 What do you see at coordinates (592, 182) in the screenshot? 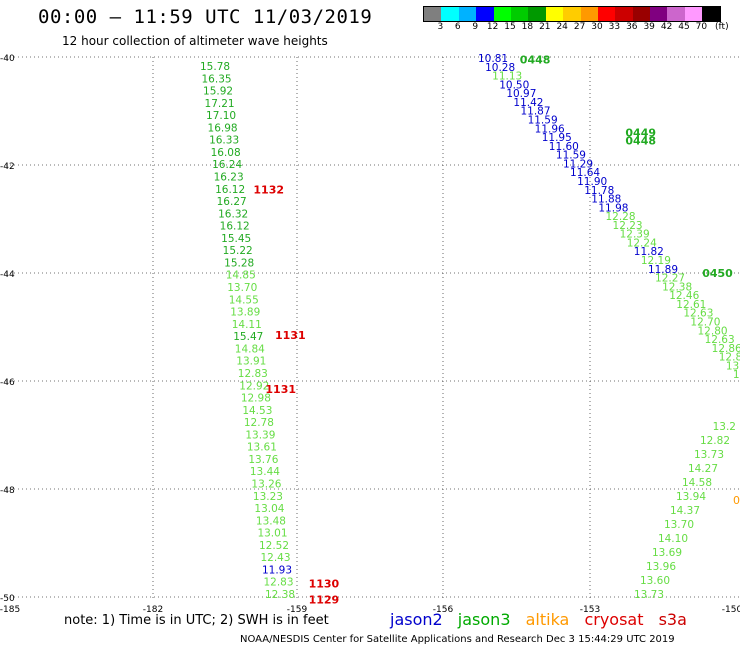
I see `swh-value: 11.90` at bounding box center [592, 182].